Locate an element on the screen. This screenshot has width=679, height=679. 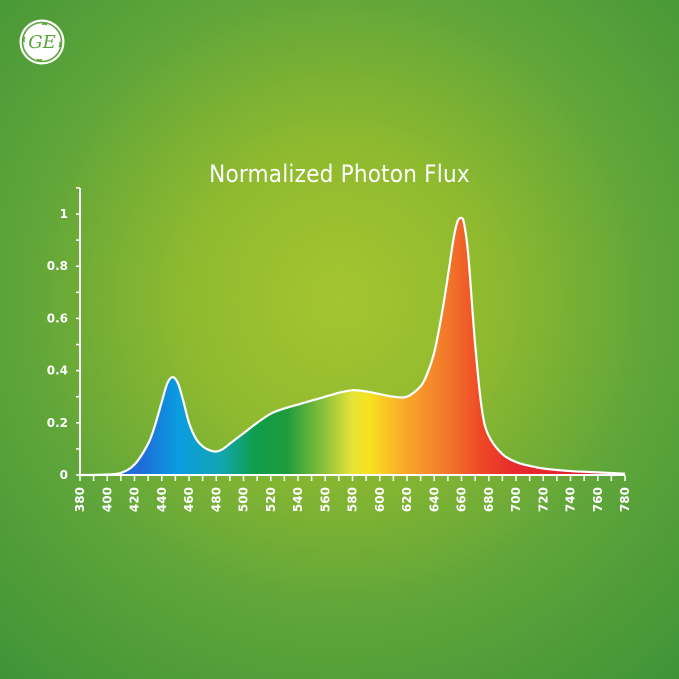
x-tick-label: 520 is located at coordinates (271, 499).